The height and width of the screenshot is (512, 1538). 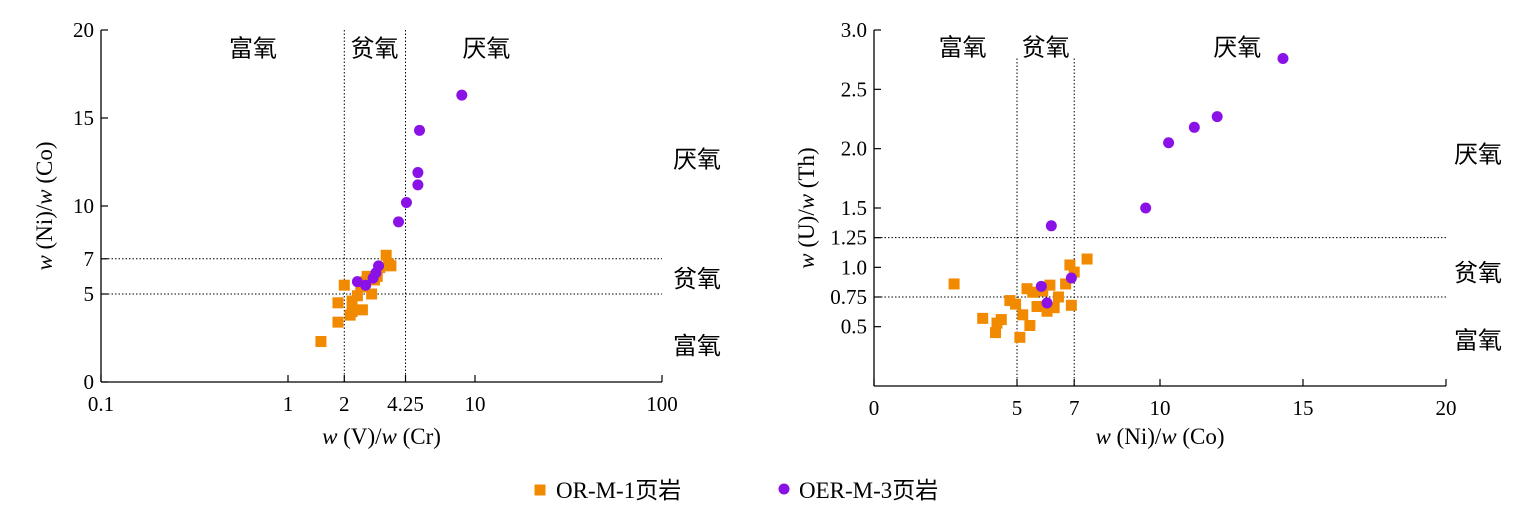 What do you see at coordinates (1074, 408) in the screenshot?
I see `x-tick-label: 7` at bounding box center [1074, 408].